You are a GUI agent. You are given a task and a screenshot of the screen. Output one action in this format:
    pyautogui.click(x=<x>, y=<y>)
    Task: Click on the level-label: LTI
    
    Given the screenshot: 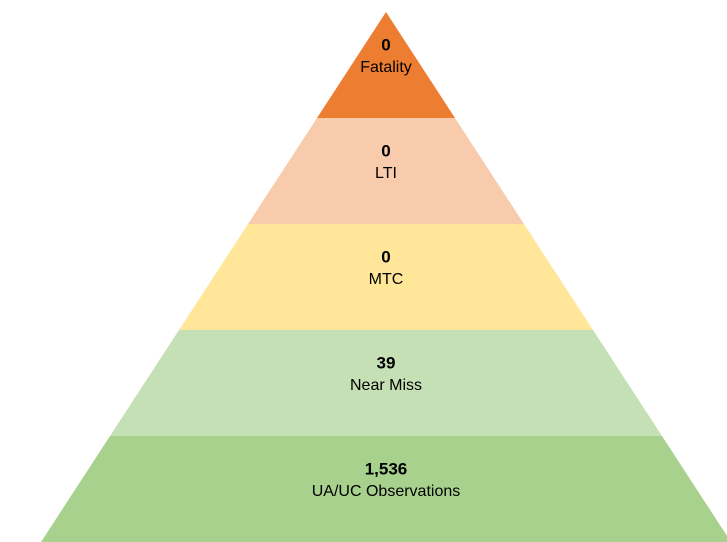 What is the action you would take?
    pyautogui.click(x=386, y=173)
    